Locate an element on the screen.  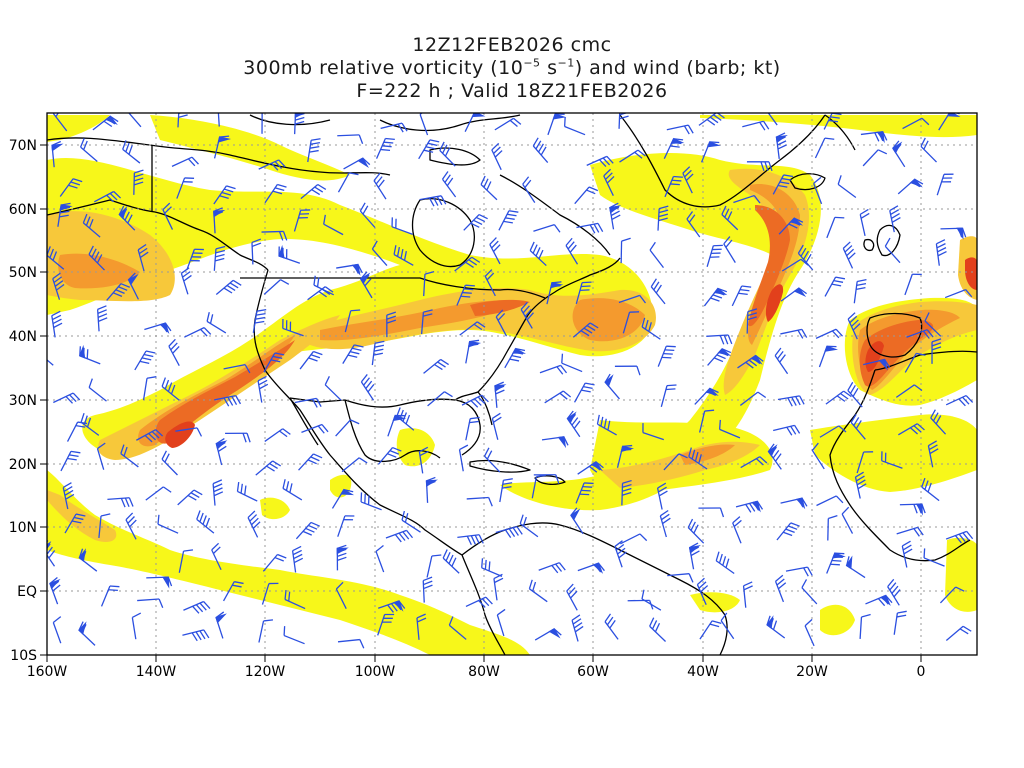
mexico-gulf is located at coordinates (392, 431).